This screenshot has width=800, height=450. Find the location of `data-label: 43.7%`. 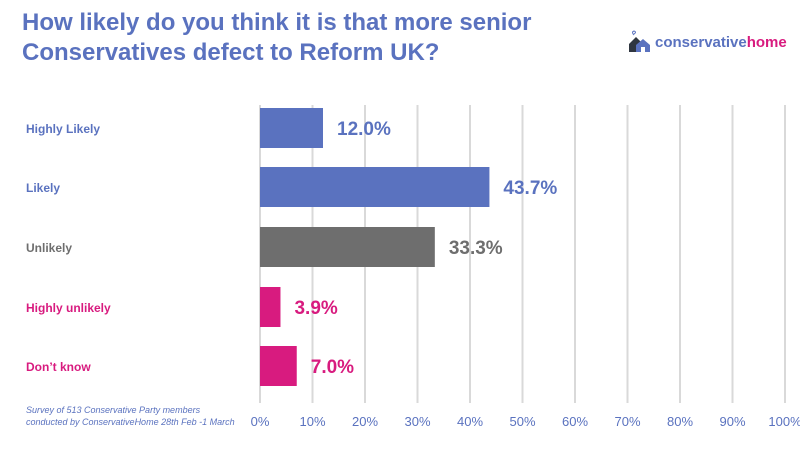

data-label: 43.7% is located at coordinates (530, 188).